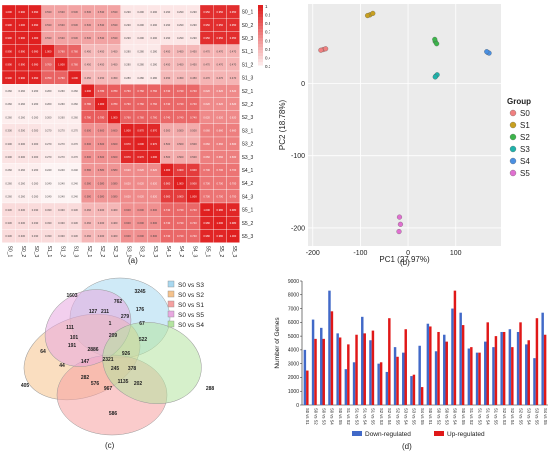 The height and width of the screenshot is (460, 550). What do you see at coordinates (233, 236) in the screenshot?
I see `heatmap-cell` at bounding box center [233, 236].